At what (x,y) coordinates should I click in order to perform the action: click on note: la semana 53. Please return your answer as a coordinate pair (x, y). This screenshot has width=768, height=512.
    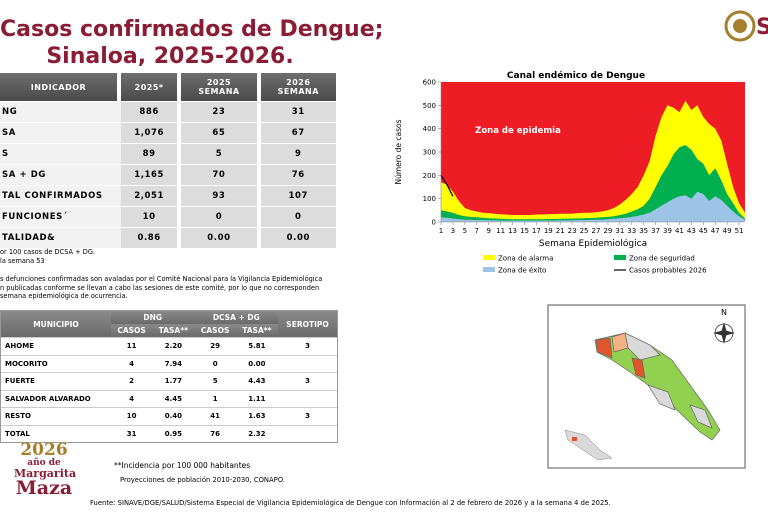
    Looking at the image, I should click on (22, 260).